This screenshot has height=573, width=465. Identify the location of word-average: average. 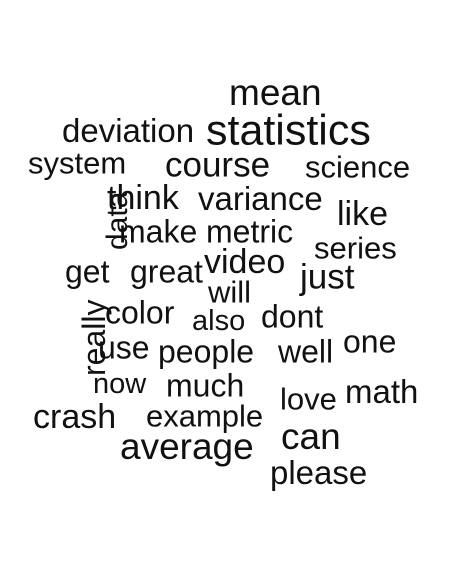
(187, 446).